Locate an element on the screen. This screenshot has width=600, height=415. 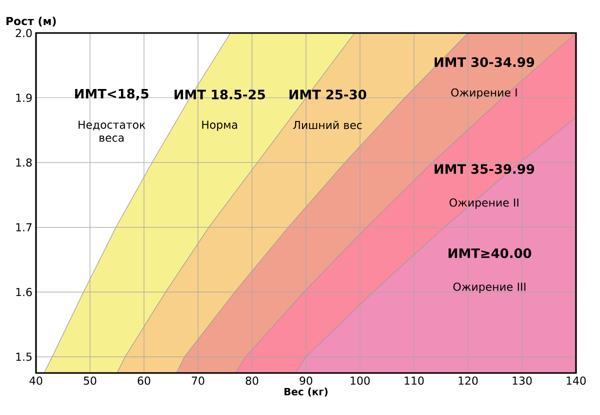
x-tick-label: 40 is located at coordinates (36, 380).